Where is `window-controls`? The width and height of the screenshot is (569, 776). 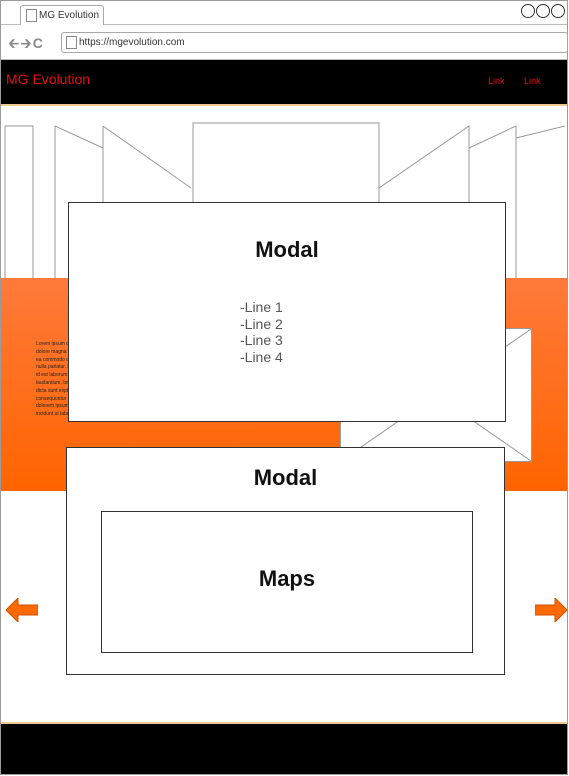 window-controls is located at coordinates (542, 11).